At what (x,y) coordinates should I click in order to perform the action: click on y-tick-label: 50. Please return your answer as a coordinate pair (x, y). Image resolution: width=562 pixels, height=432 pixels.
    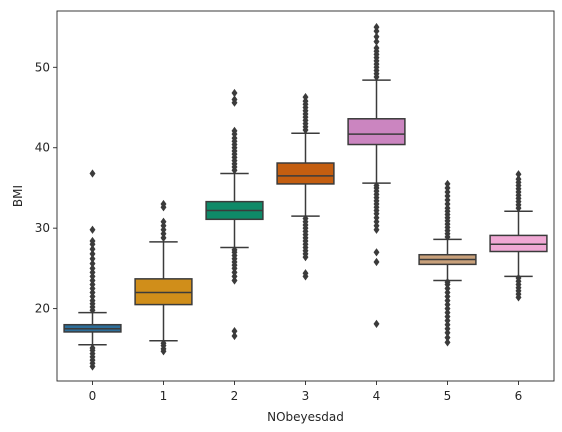
    Looking at the image, I should click on (42, 67).